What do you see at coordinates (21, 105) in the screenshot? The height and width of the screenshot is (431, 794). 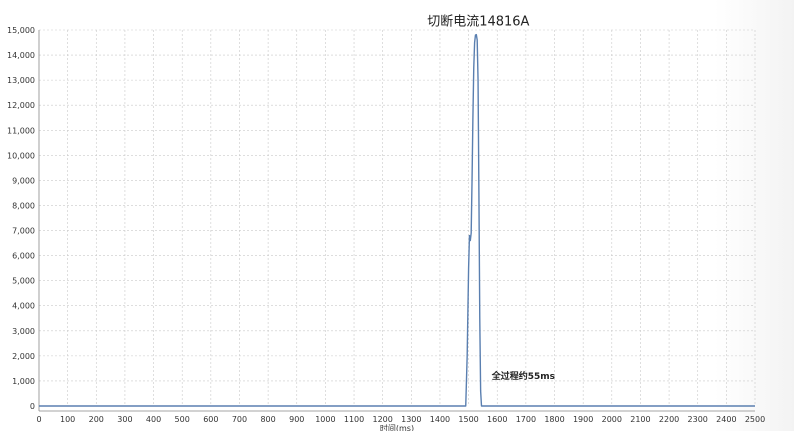 I see `y-tick-label: 12,000` at bounding box center [21, 105].